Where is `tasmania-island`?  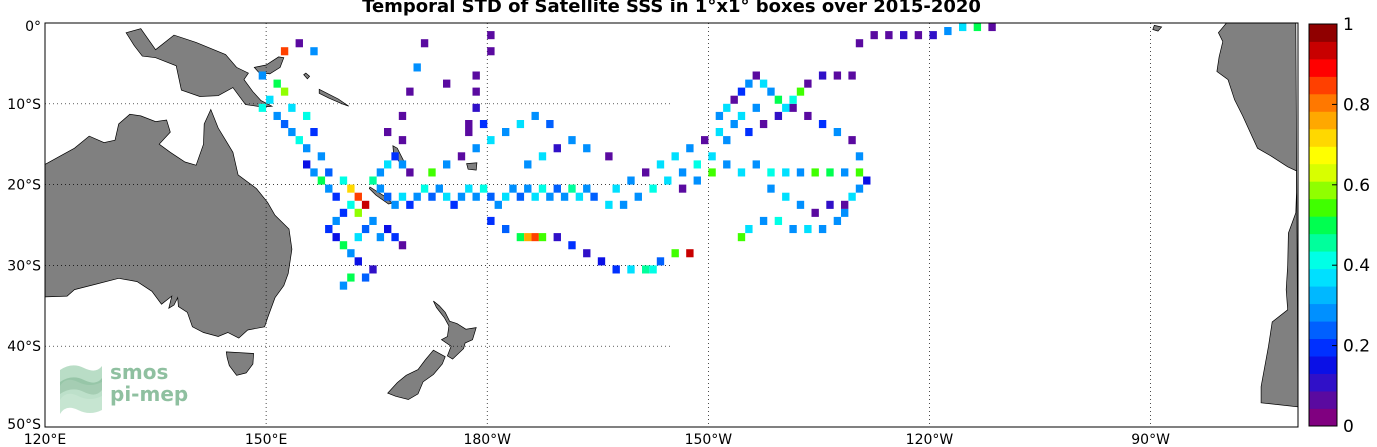
tasmania-island is located at coordinates (239, 363).